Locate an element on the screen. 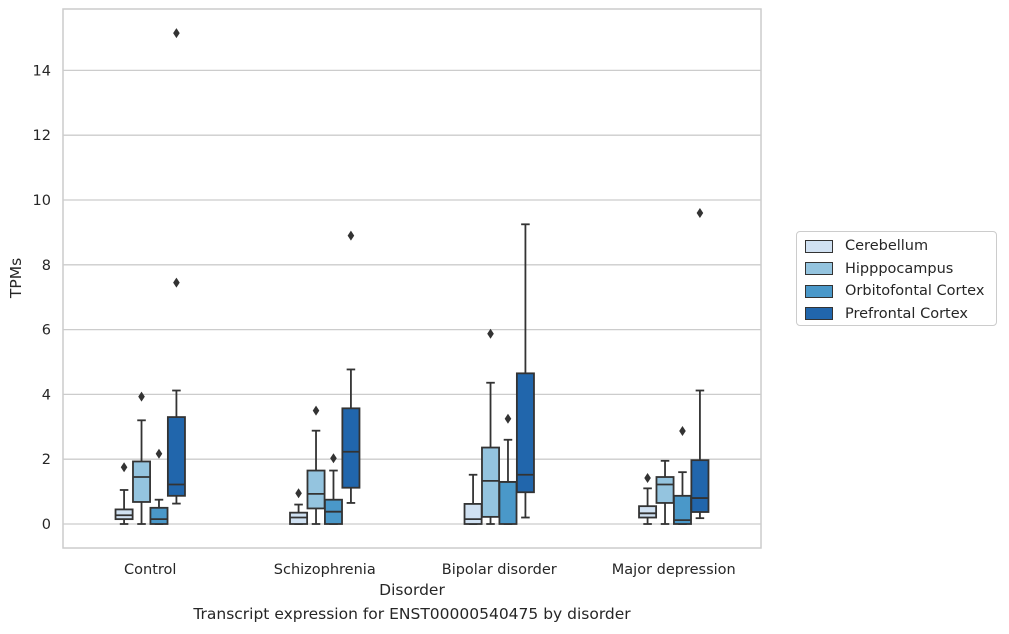  legend-item-cerebellum: Cerebellum is located at coordinates (900, 246).